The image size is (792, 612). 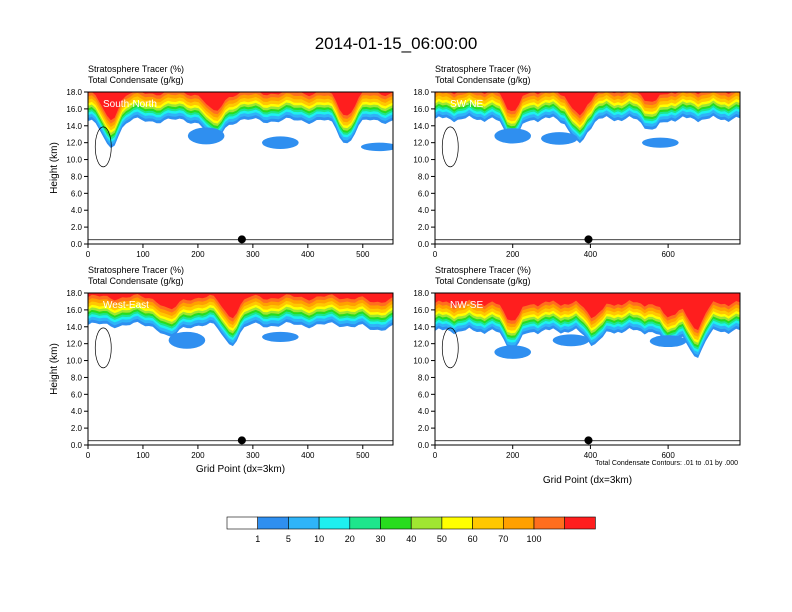 What do you see at coordinates (288, 539) in the screenshot?
I see `colorbar-label: 5` at bounding box center [288, 539].